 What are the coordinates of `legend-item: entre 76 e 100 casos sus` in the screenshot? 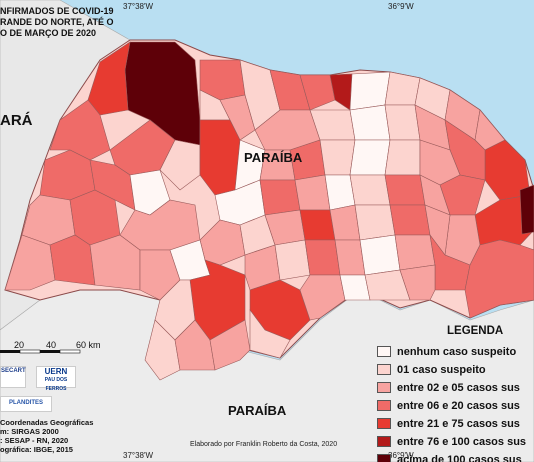 It's located at (451, 441).